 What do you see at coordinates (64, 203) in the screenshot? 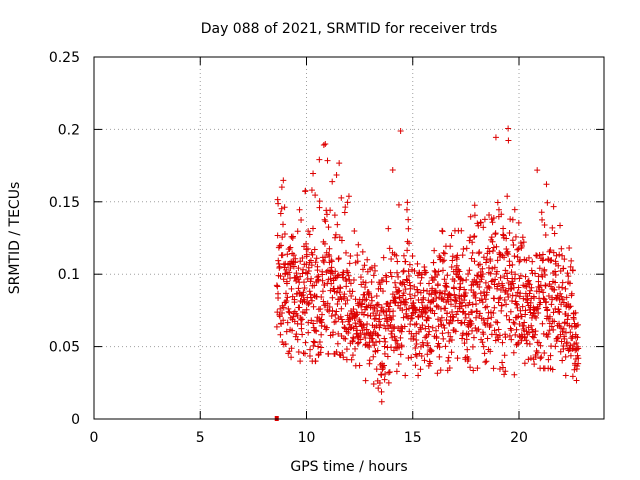
I see `y-tick-label: 0.15` at bounding box center [64, 203].